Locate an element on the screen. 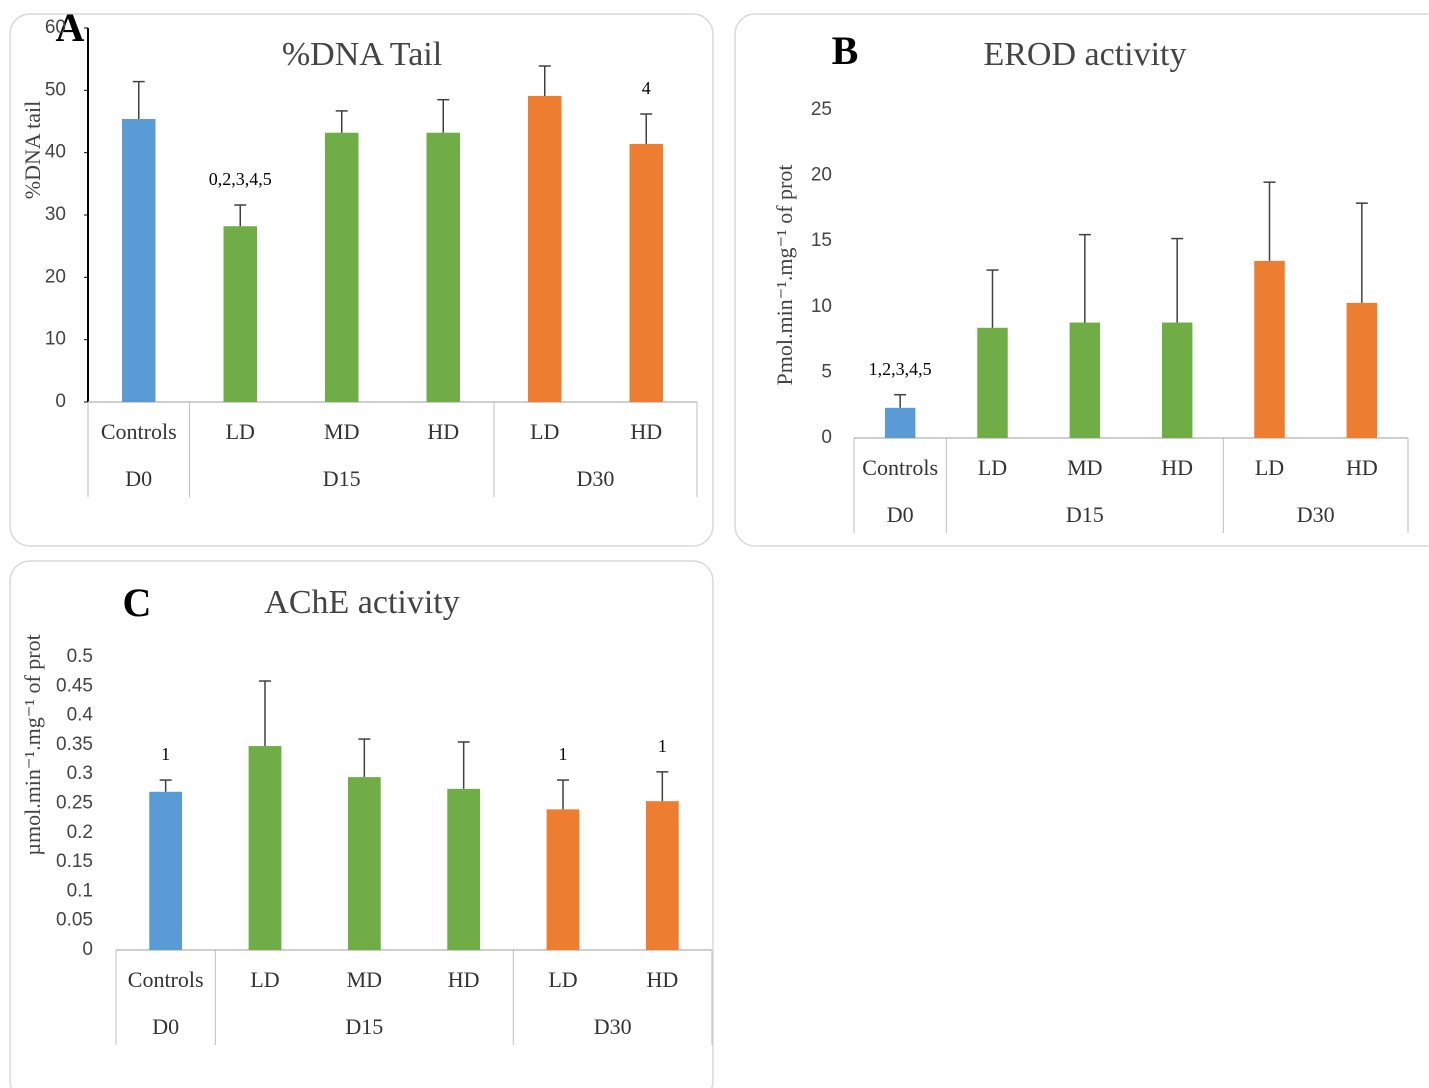 This screenshot has width=1429, height=1088. y-tick-label: 0.5 is located at coordinates (80, 656).